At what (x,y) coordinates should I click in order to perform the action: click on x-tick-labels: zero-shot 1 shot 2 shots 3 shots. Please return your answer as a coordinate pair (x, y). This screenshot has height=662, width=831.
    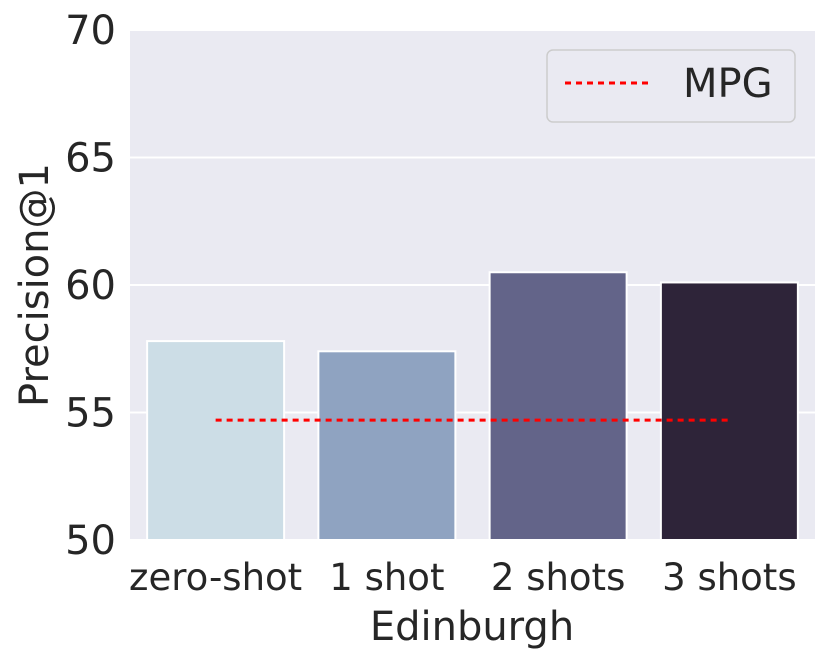
    Looking at the image, I should click on (463, 577).